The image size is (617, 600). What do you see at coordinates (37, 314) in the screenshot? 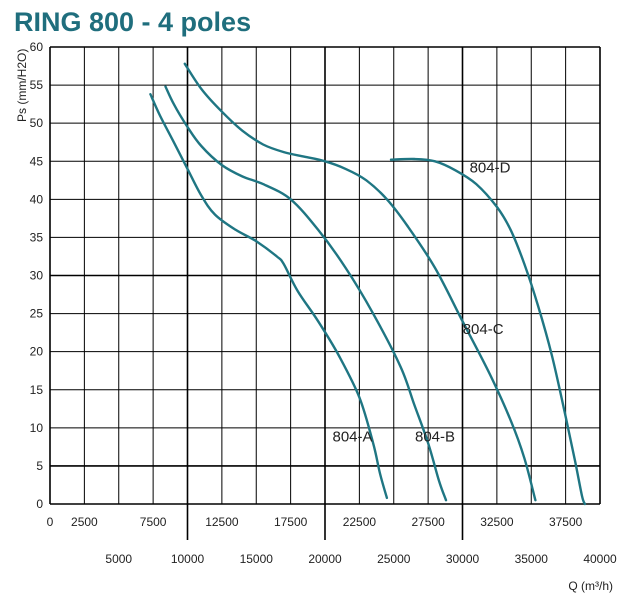
I see `y-tick-label: 25` at bounding box center [37, 314].